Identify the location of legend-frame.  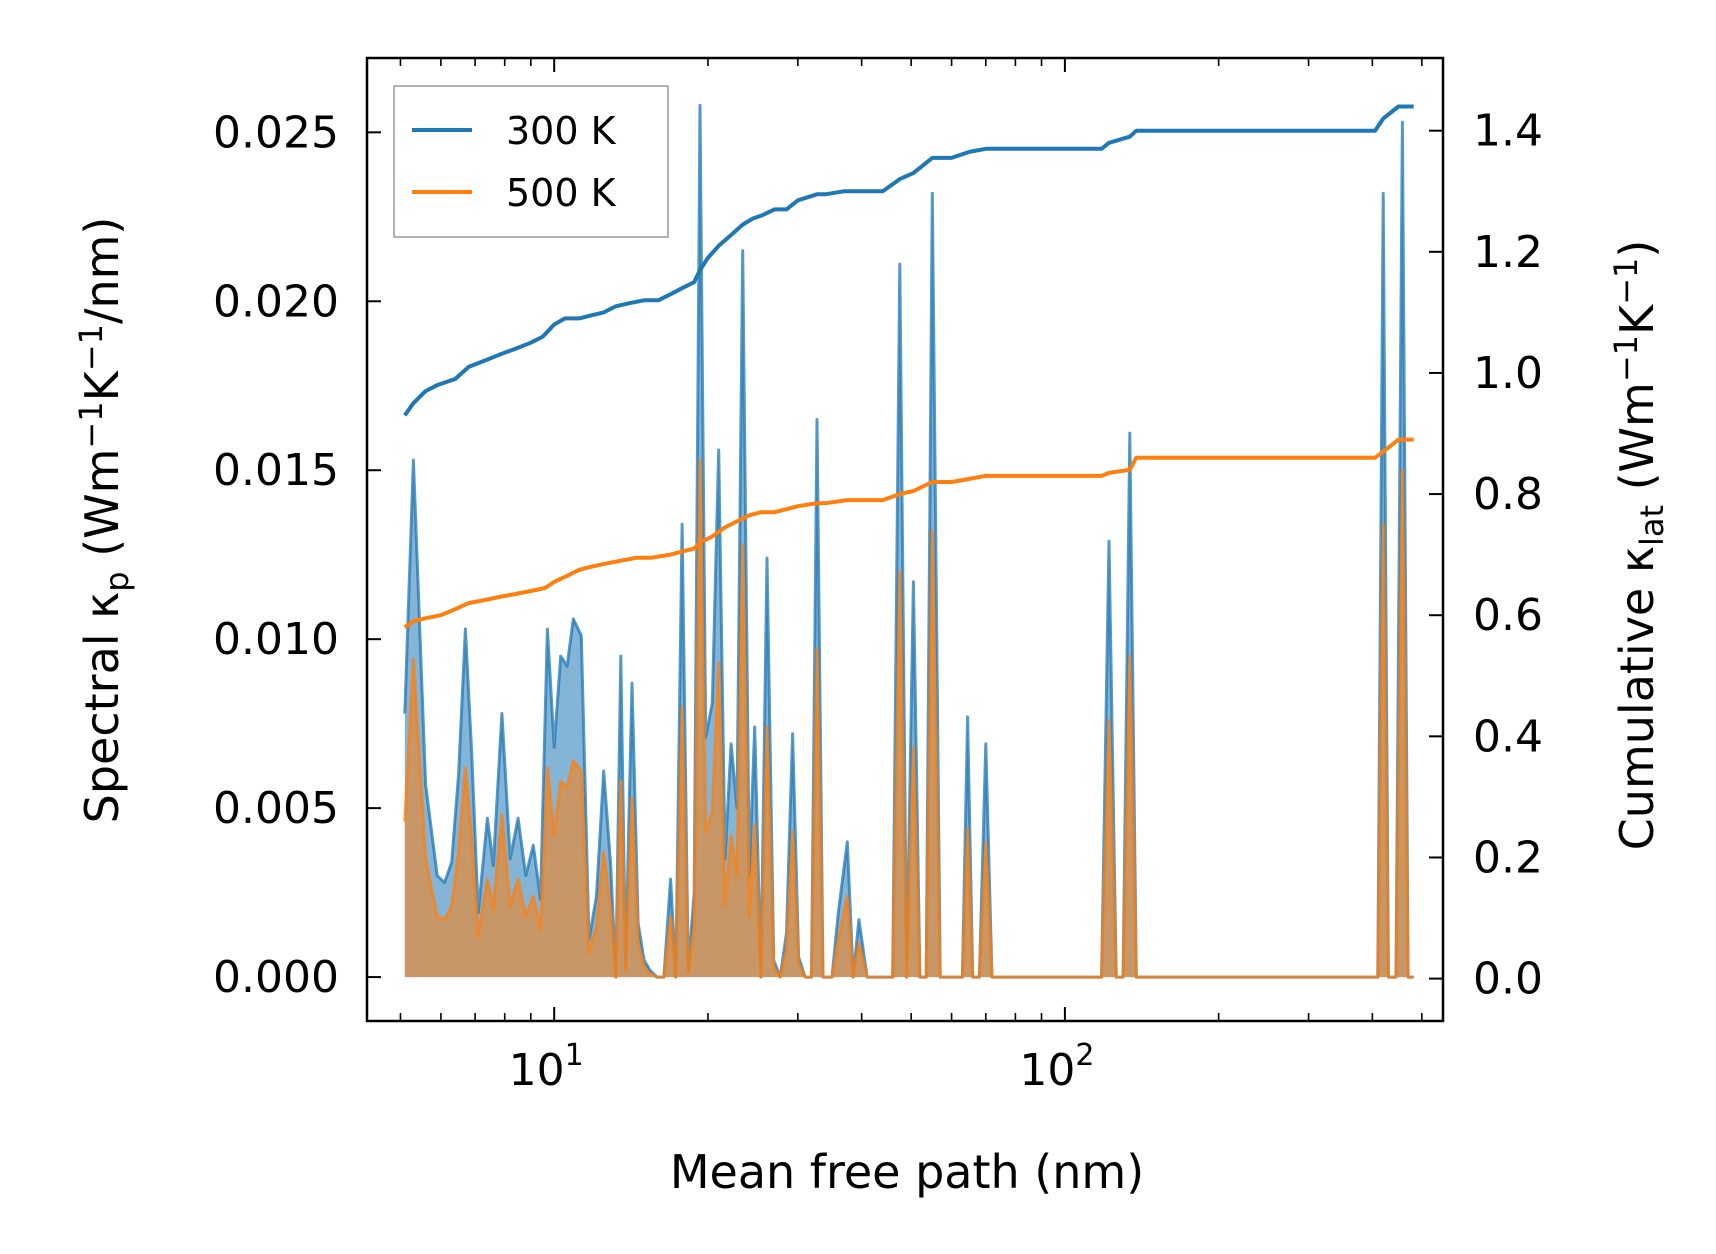
(531, 161).